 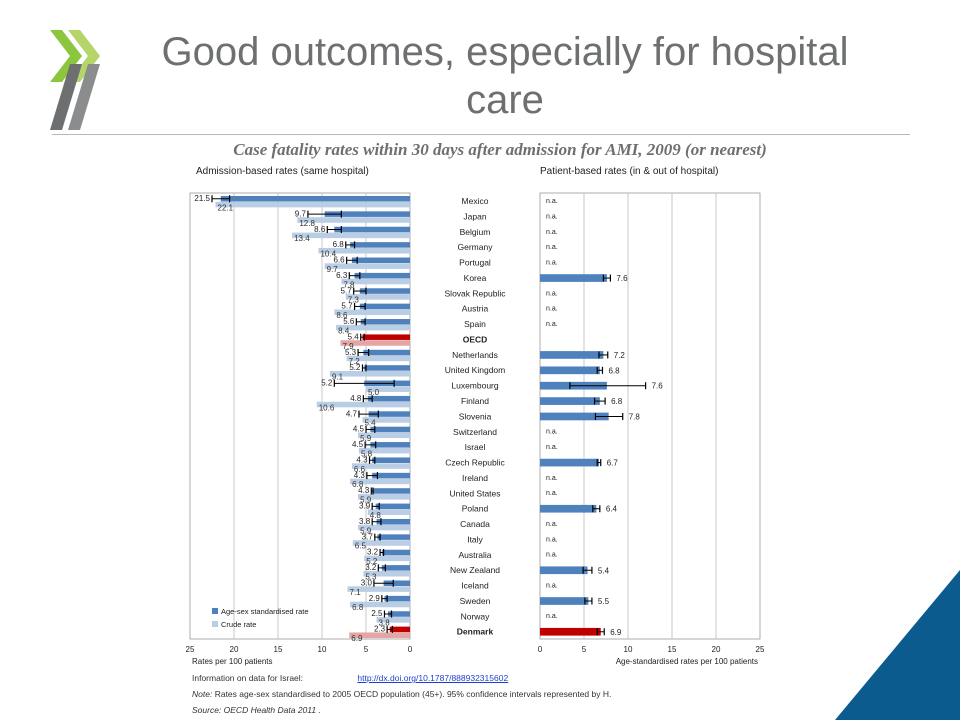 I want to click on left-crude-value-label: 13.4, so click(x=302, y=238).